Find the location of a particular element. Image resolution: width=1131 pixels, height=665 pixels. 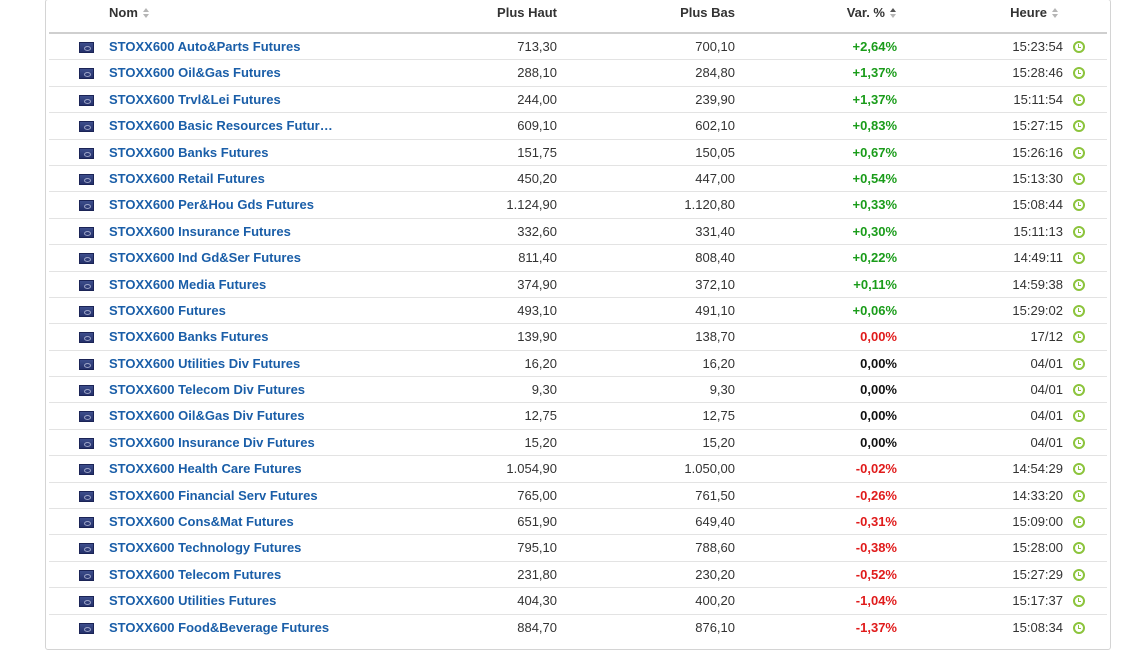

instrument-name-link: STOXX600 Financial Serv Futures is located at coordinates (213, 495).